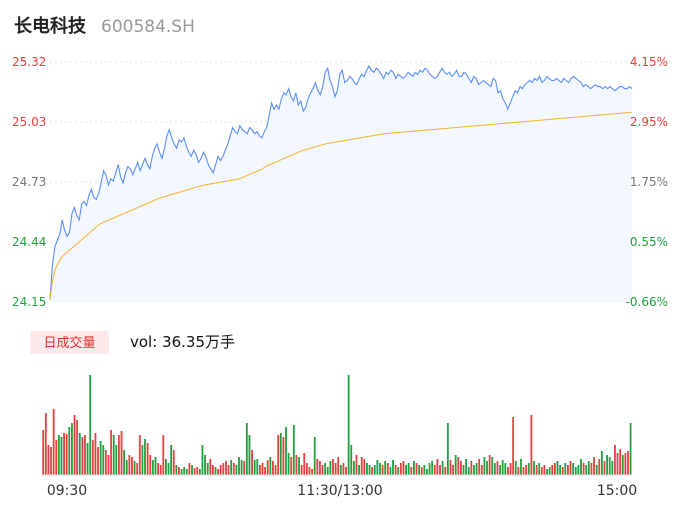  What do you see at coordinates (67, 491) in the screenshot?
I see `time-tick-label: 09:30` at bounding box center [67, 491].